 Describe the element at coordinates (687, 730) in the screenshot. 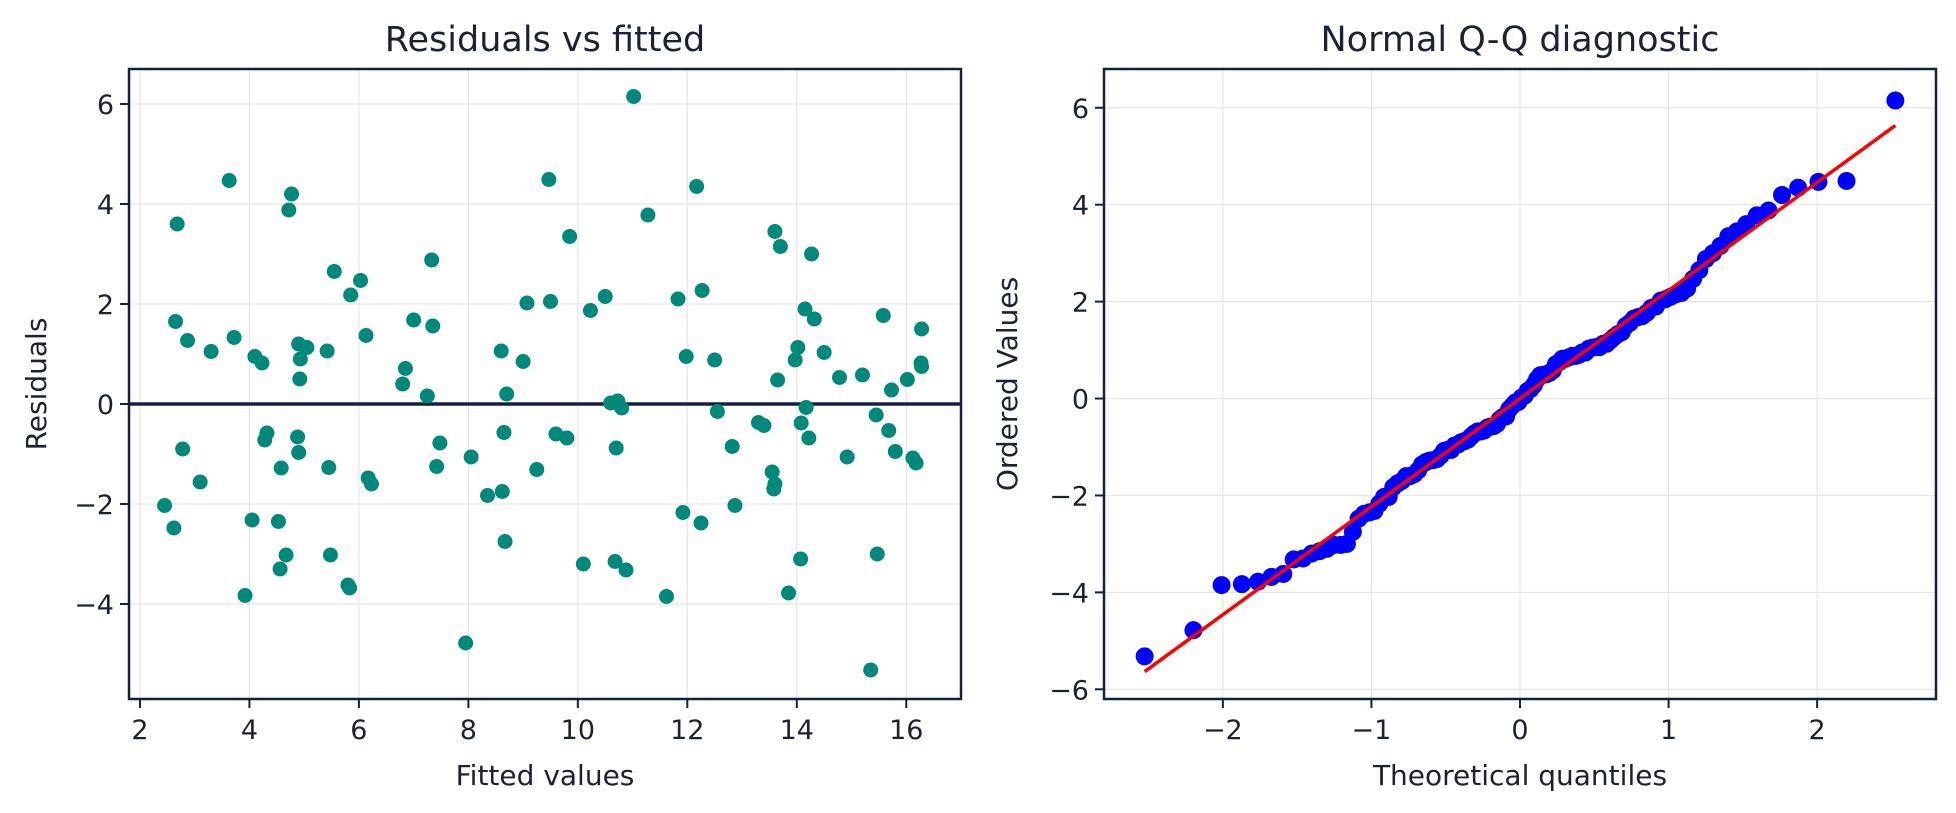

I see `x-tick-label: 12` at that location.